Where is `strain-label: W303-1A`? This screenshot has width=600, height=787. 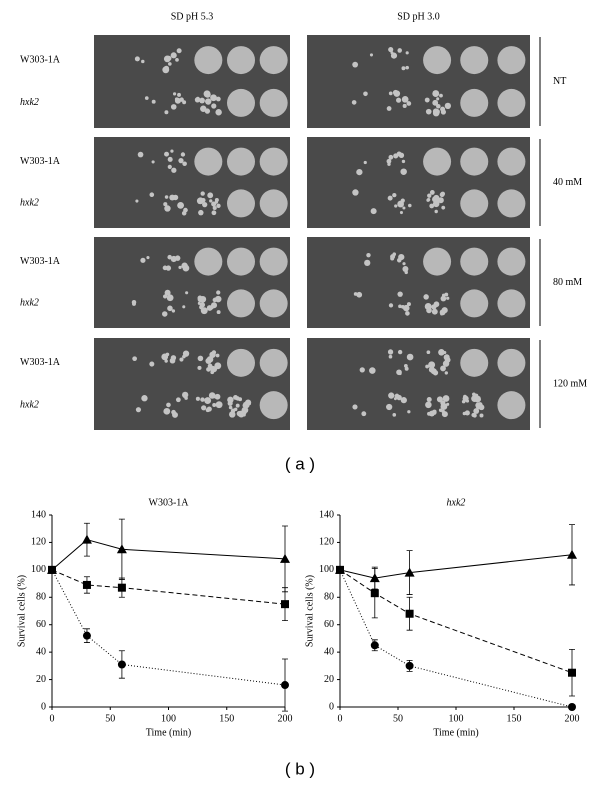
strain-label: W303-1A is located at coordinates (40, 362).